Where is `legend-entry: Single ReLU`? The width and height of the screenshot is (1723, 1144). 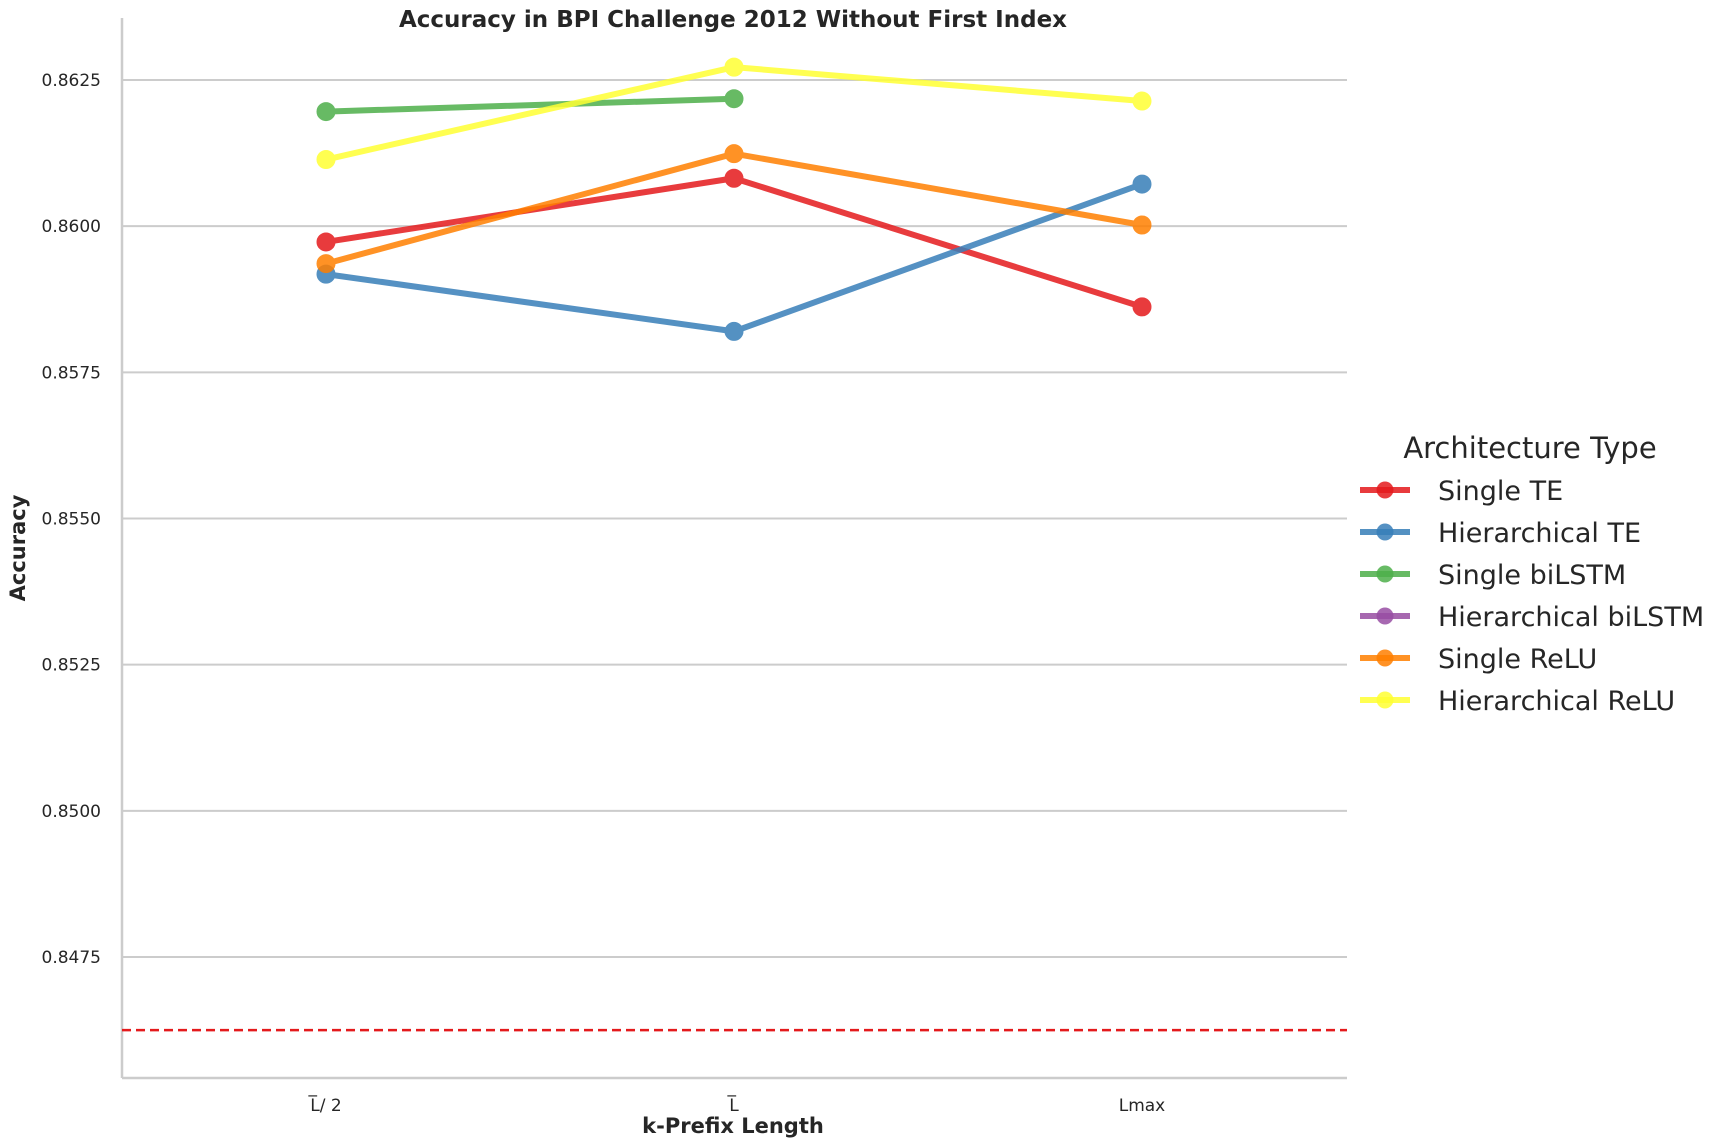
legend-entry: Single ReLU is located at coordinates (1478, 659).